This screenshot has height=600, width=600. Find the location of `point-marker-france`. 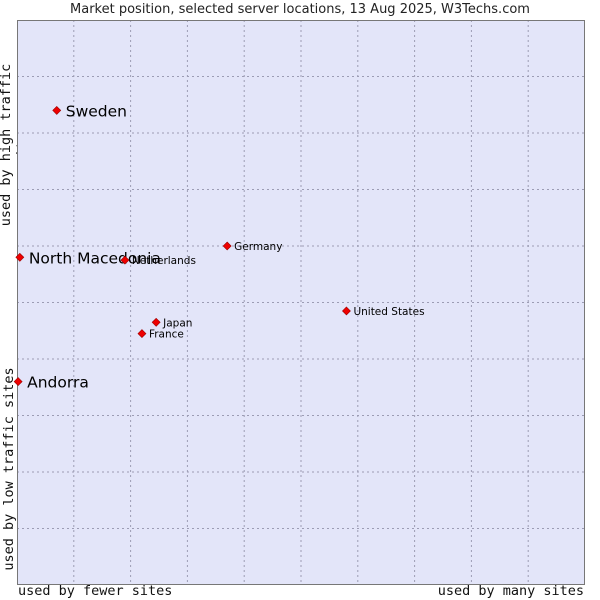

point-marker-france is located at coordinates (142, 333).